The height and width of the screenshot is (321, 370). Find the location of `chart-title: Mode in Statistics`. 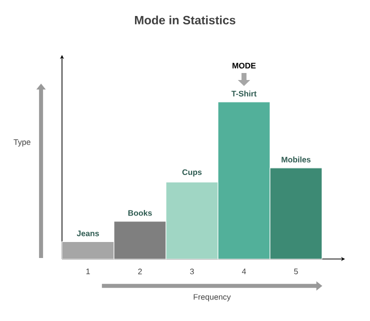

chart-title: Mode in Statistics is located at coordinates (185, 20).